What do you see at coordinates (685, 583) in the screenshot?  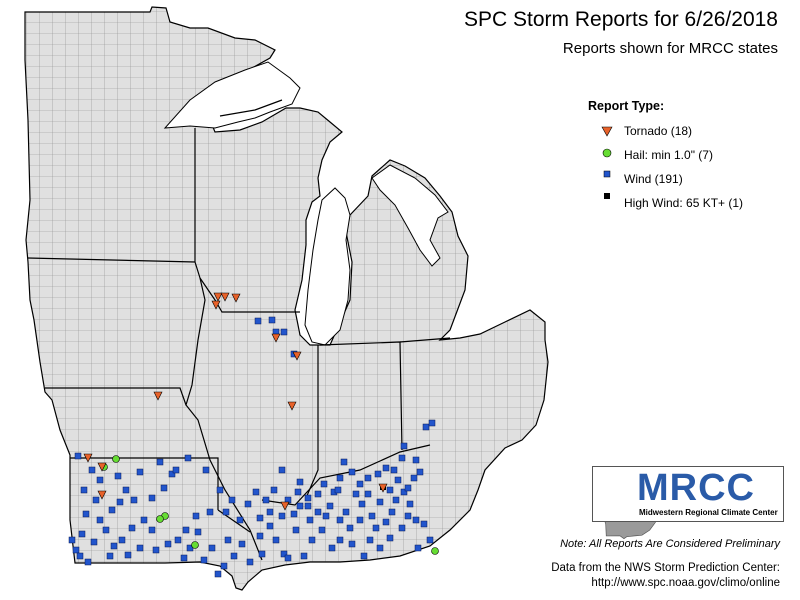 I see `source-url: http://www.spc.noaa.gov/climo/online` at bounding box center [685, 583].